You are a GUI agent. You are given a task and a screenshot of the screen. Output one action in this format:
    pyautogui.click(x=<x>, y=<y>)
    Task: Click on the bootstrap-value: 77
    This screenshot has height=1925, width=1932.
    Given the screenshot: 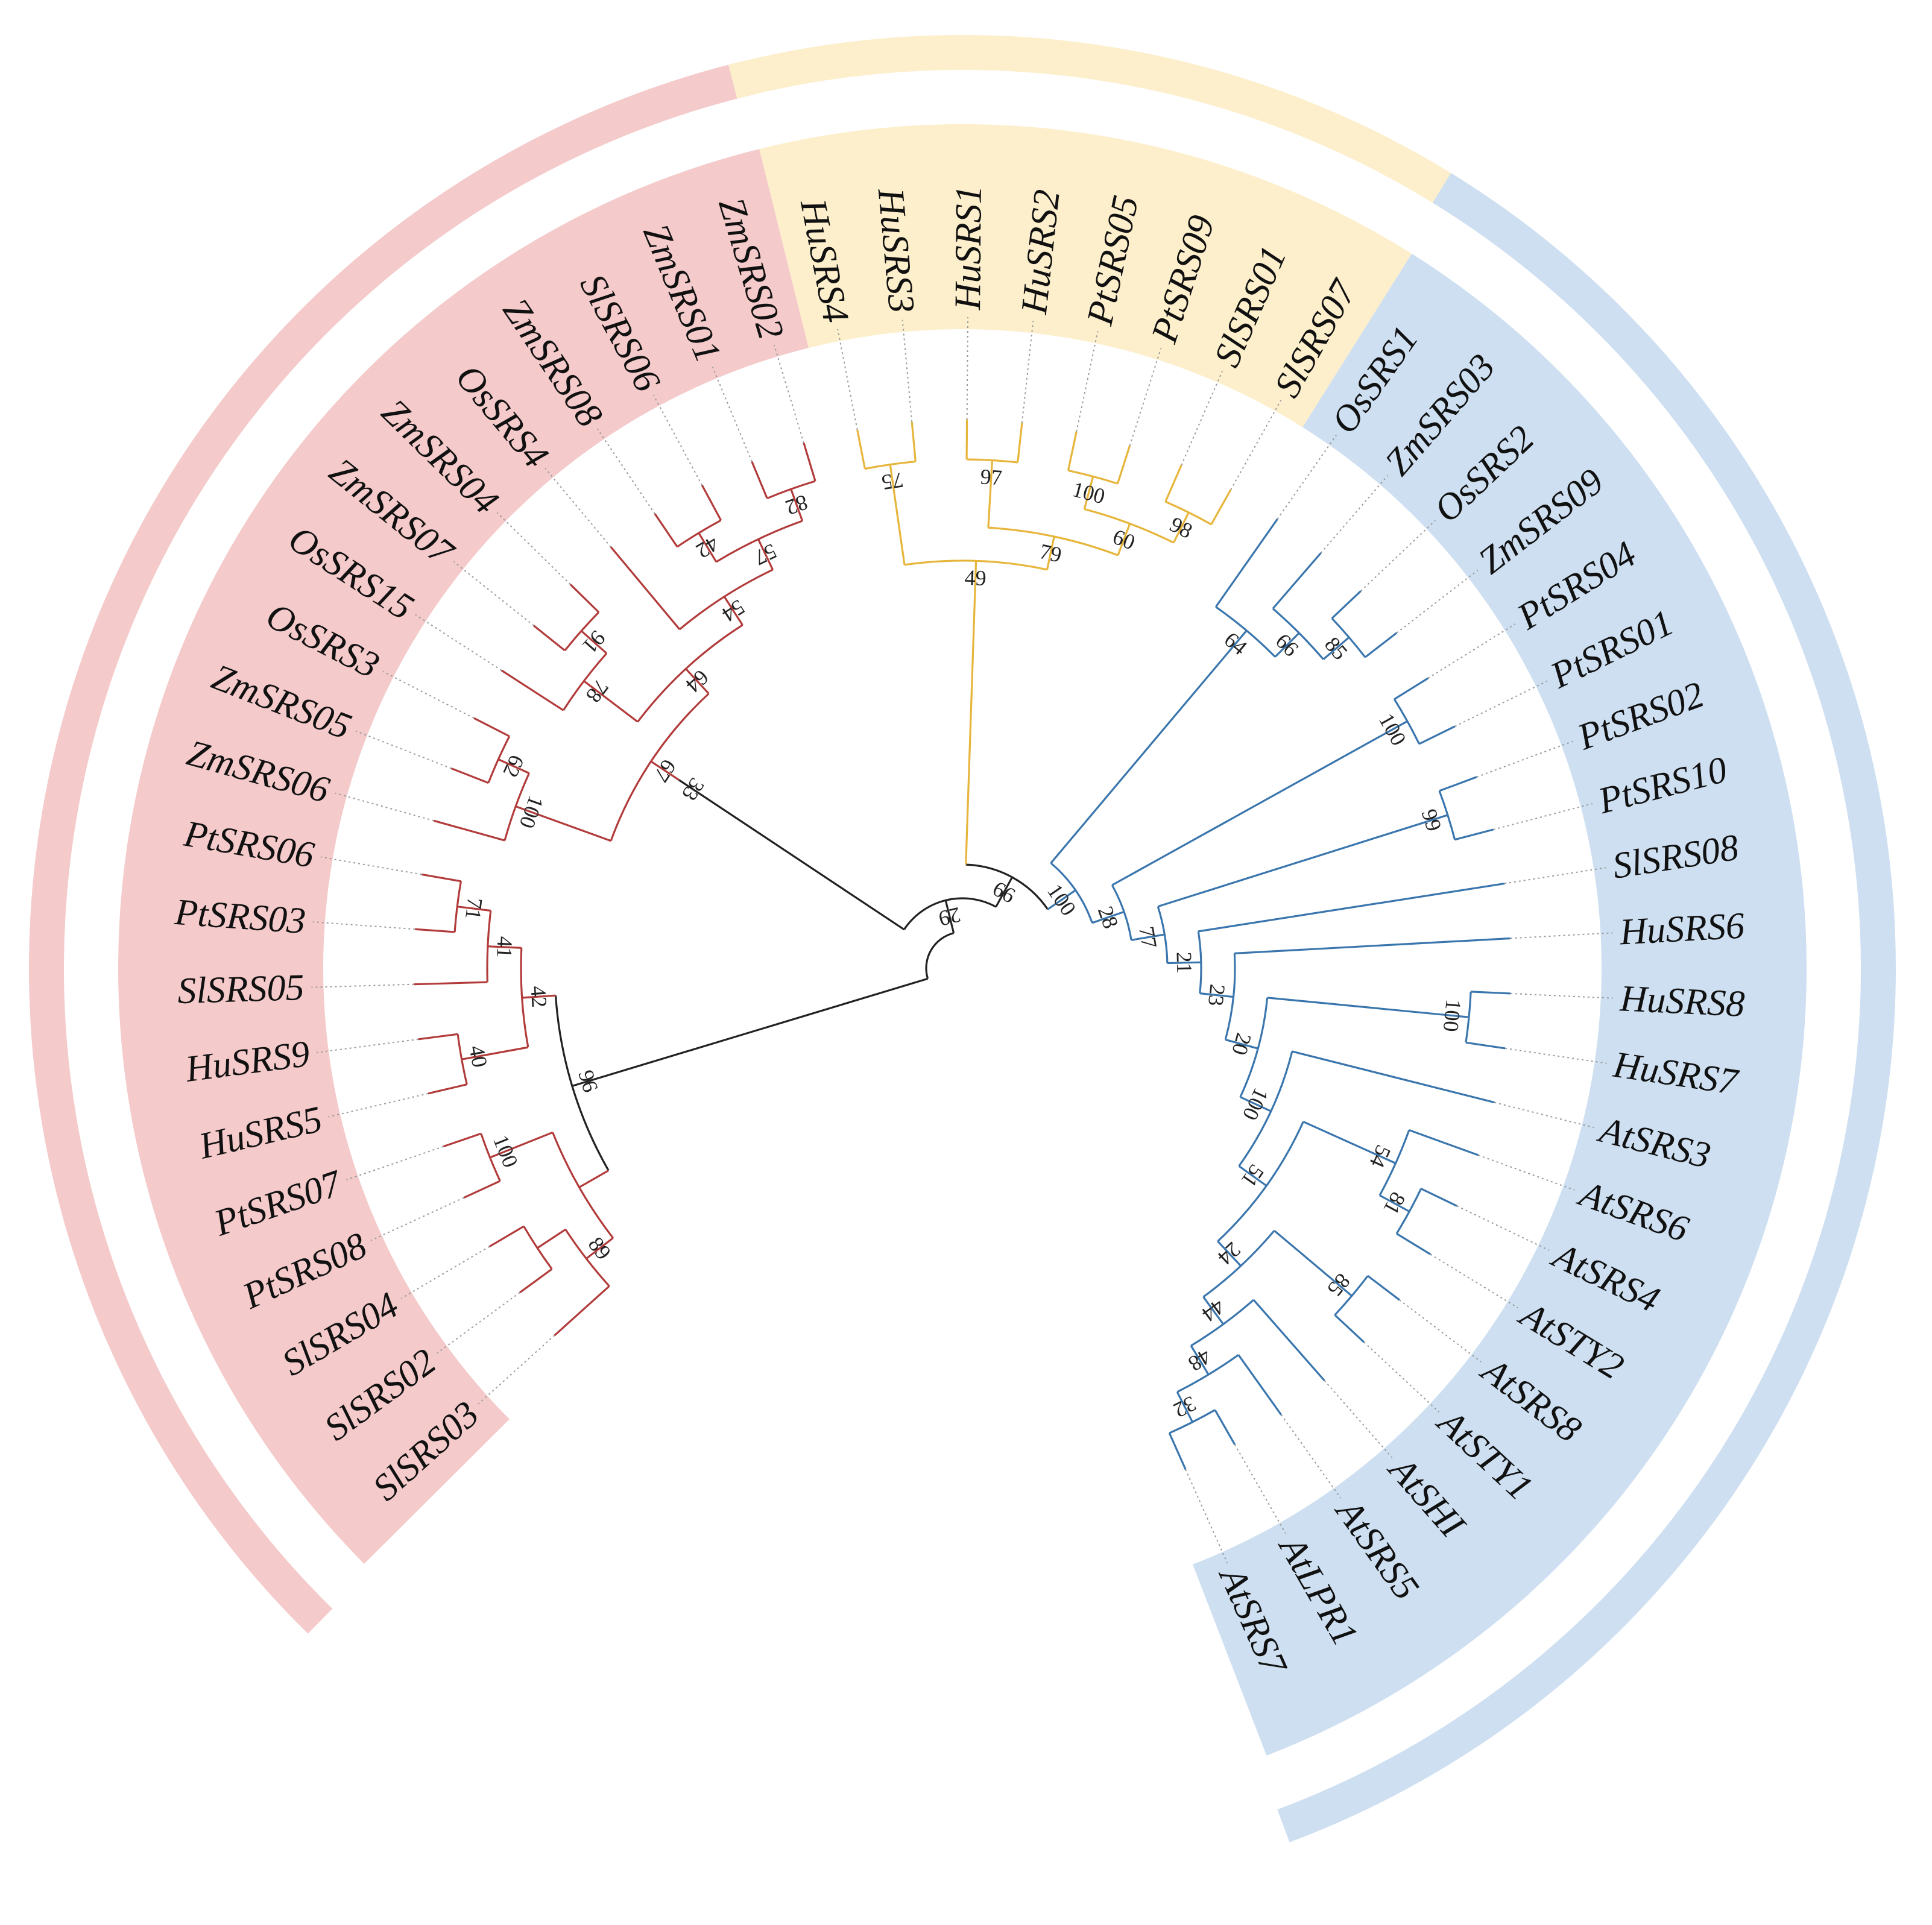 What is the action you would take?
    pyautogui.click(x=1147, y=937)
    